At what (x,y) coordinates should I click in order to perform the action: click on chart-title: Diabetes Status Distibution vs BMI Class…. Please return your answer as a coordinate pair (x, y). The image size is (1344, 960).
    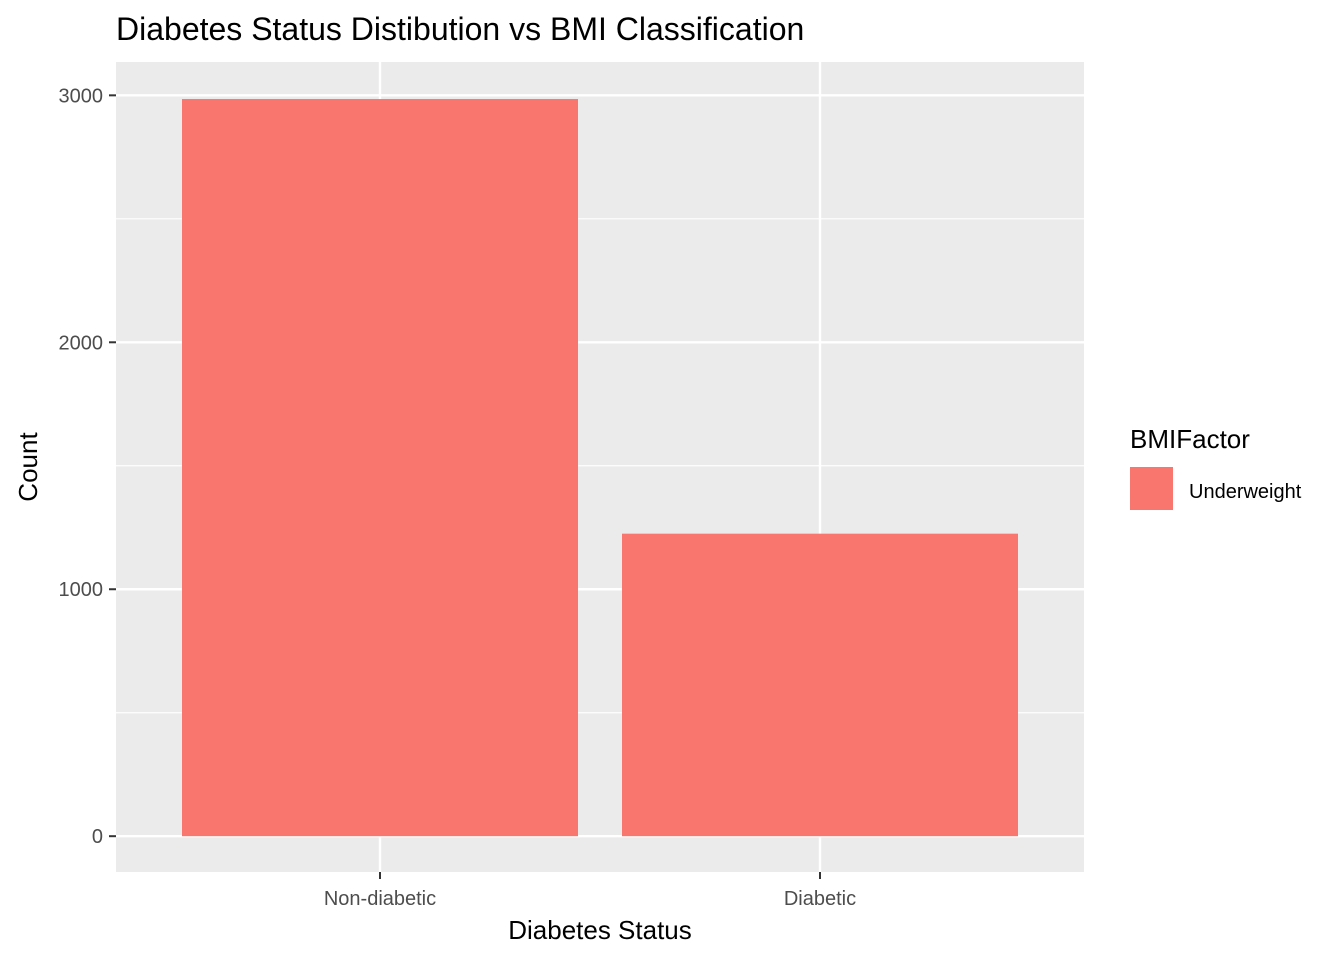
    Looking at the image, I should click on (460, 29).